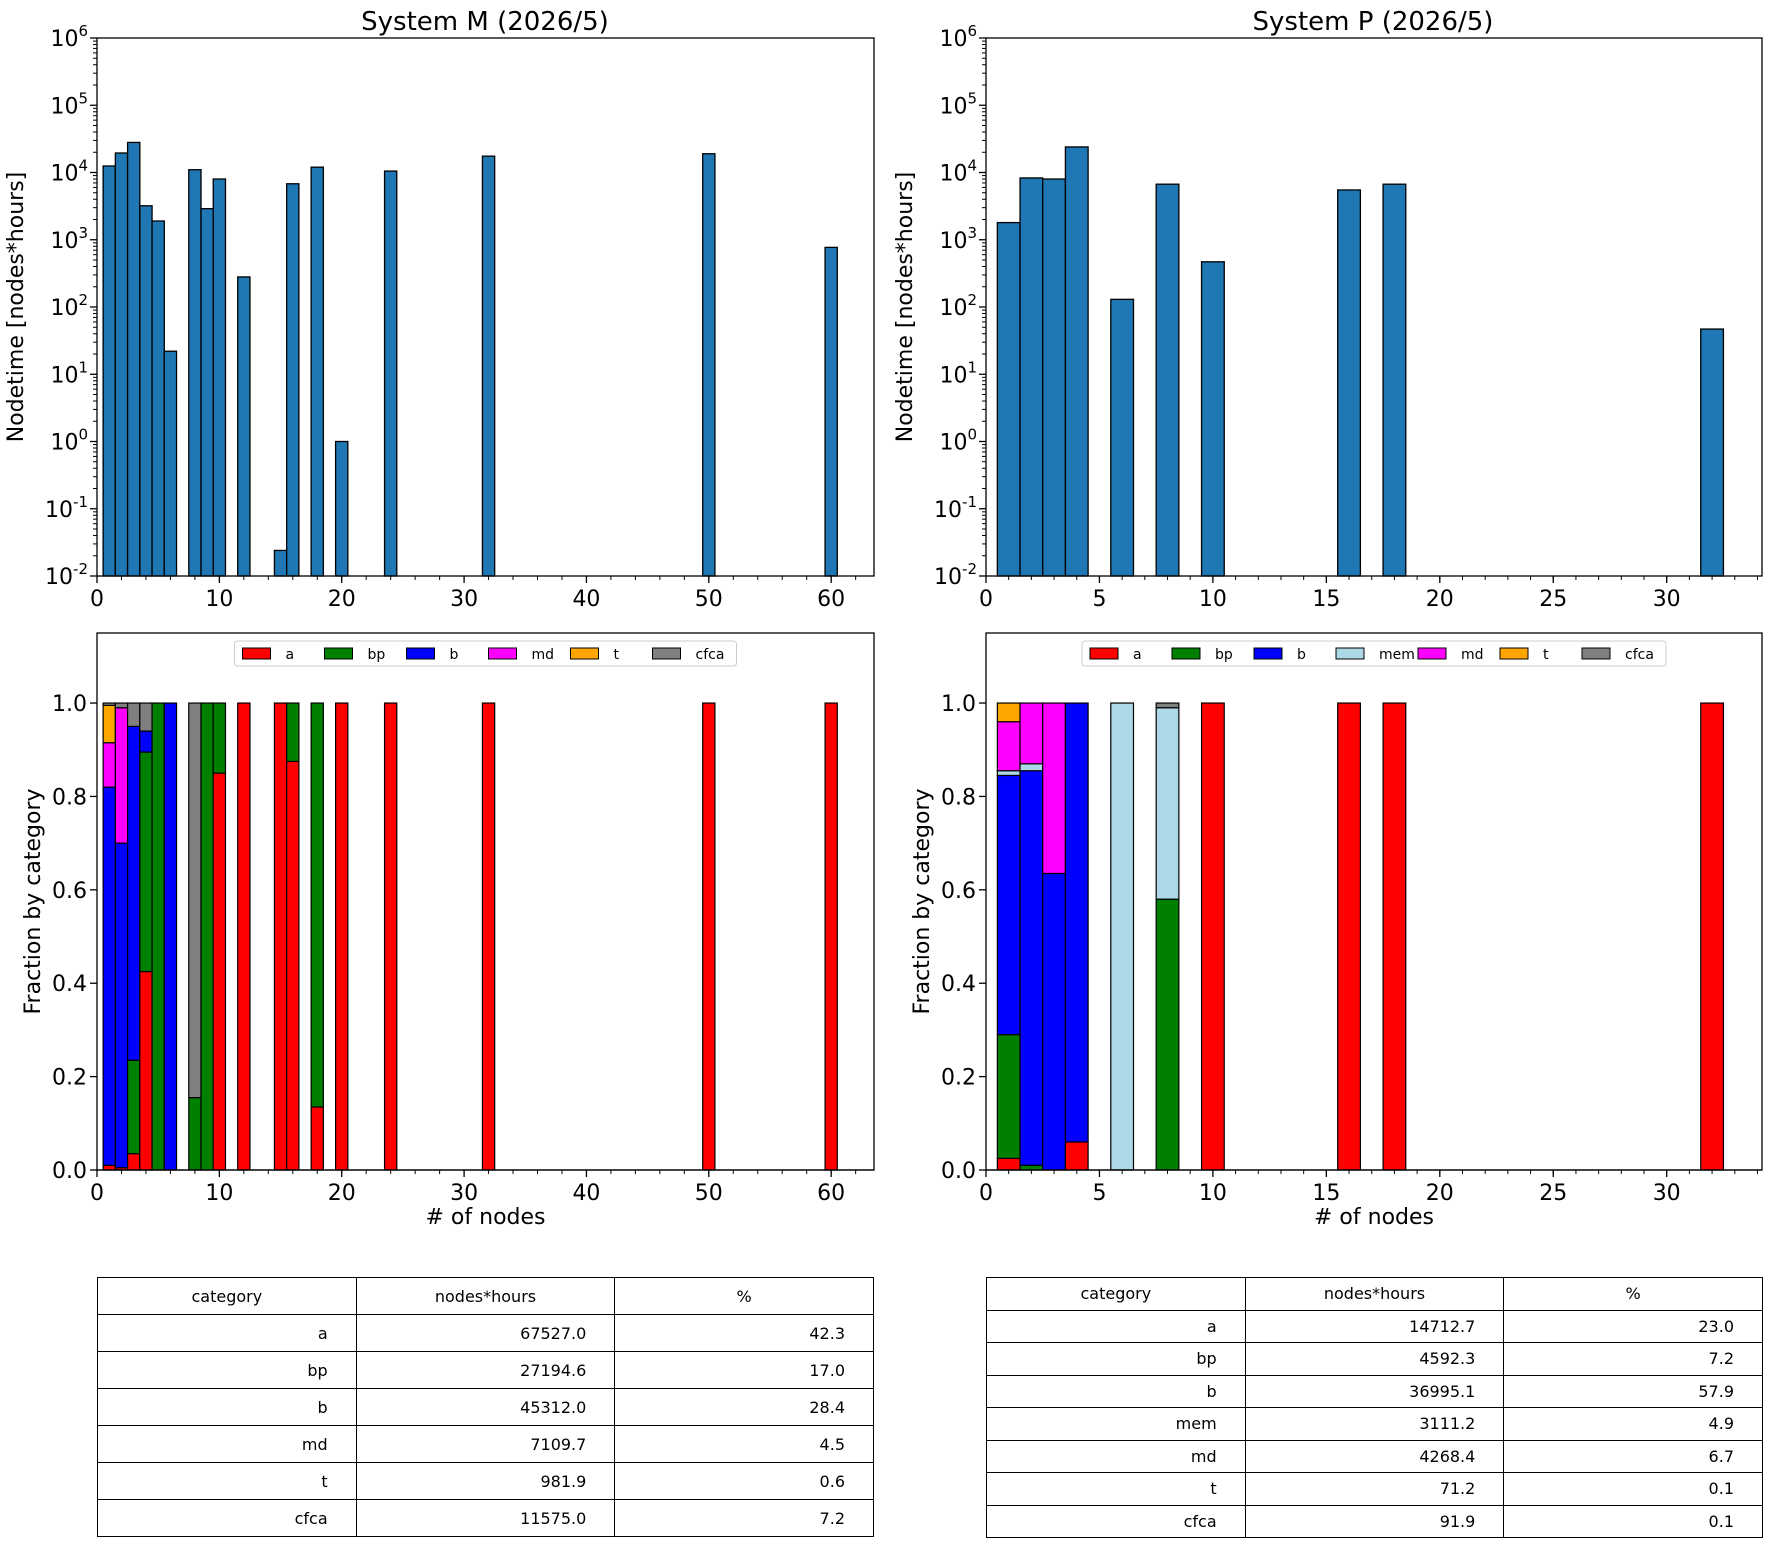 The image size is (1772, 1556). I want to click on cell-category: b, so click(1116, 1391).